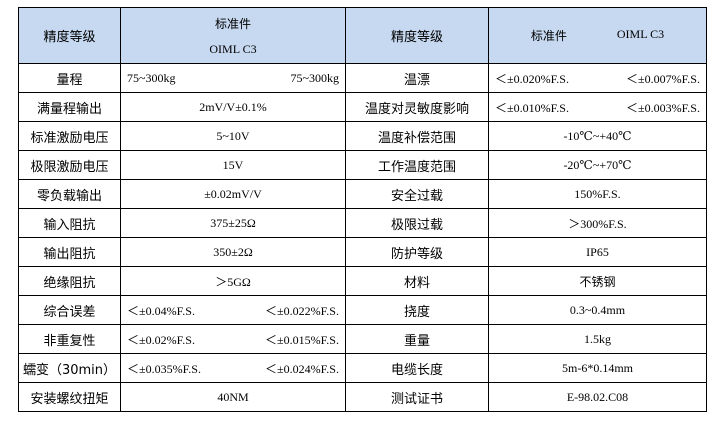 This screenshot has width=721, height=423. Describe the element at coordinates (417, 281) in the screenshot. I see `key-cell: 材料` at that location.